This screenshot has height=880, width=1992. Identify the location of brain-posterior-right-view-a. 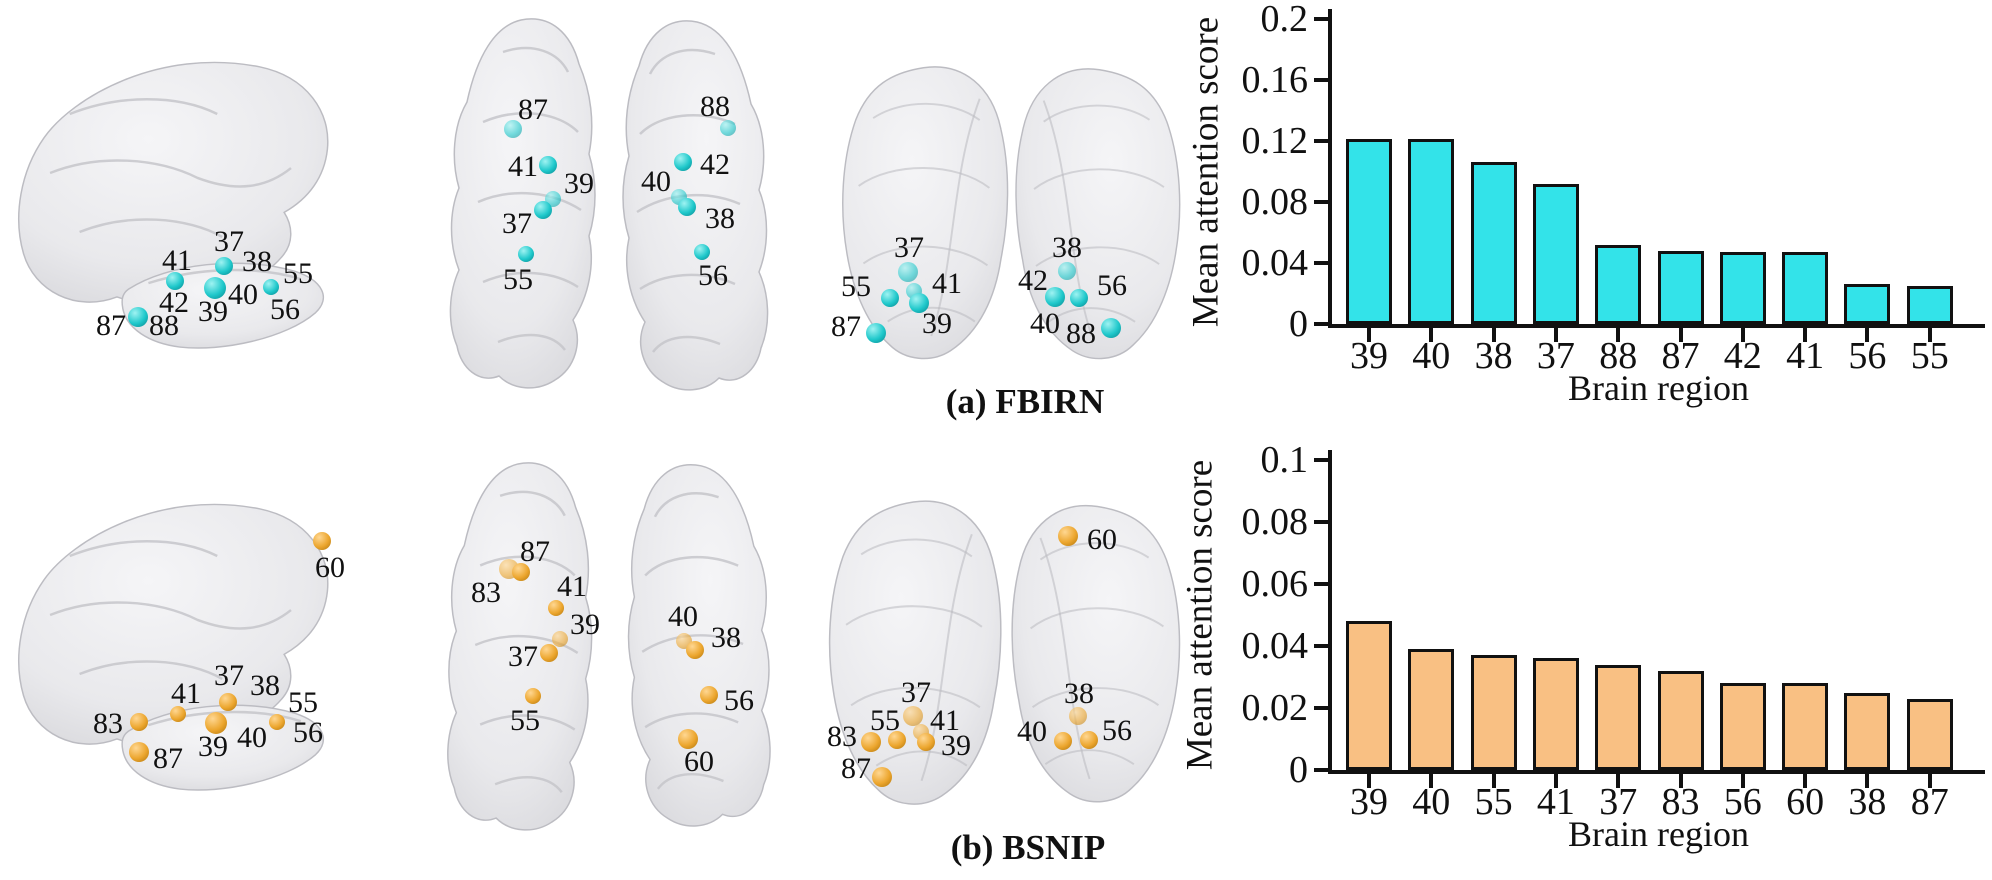
(1098, 214).